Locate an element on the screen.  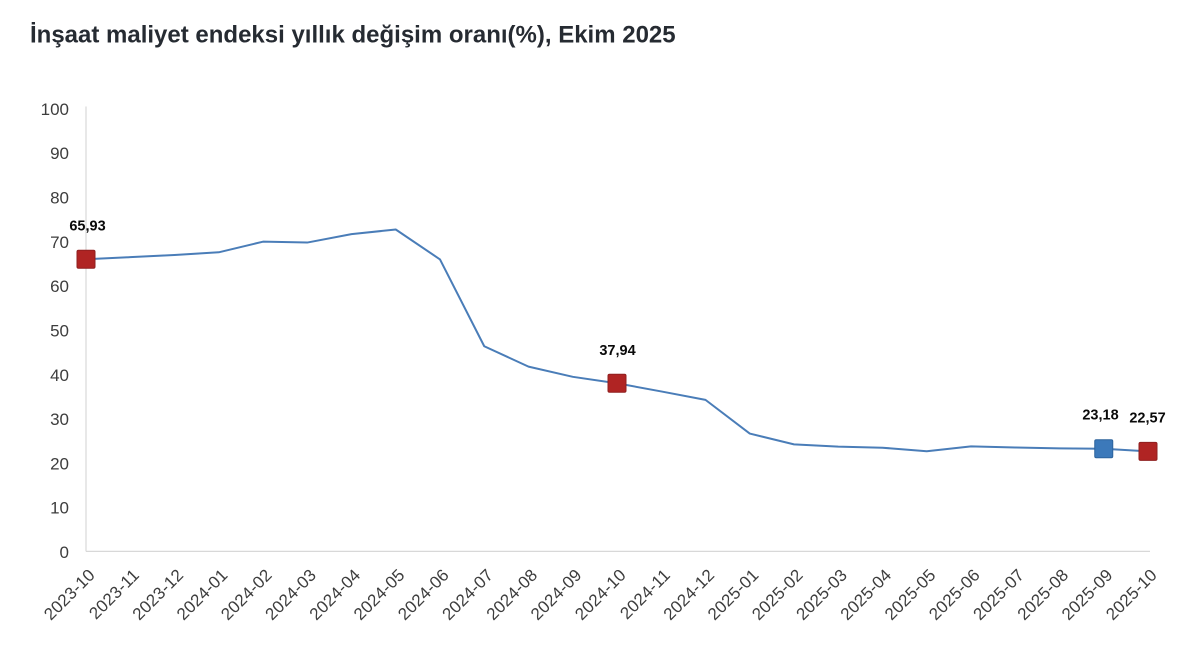
svg-text: 70 is located at coordinates (59, 242).